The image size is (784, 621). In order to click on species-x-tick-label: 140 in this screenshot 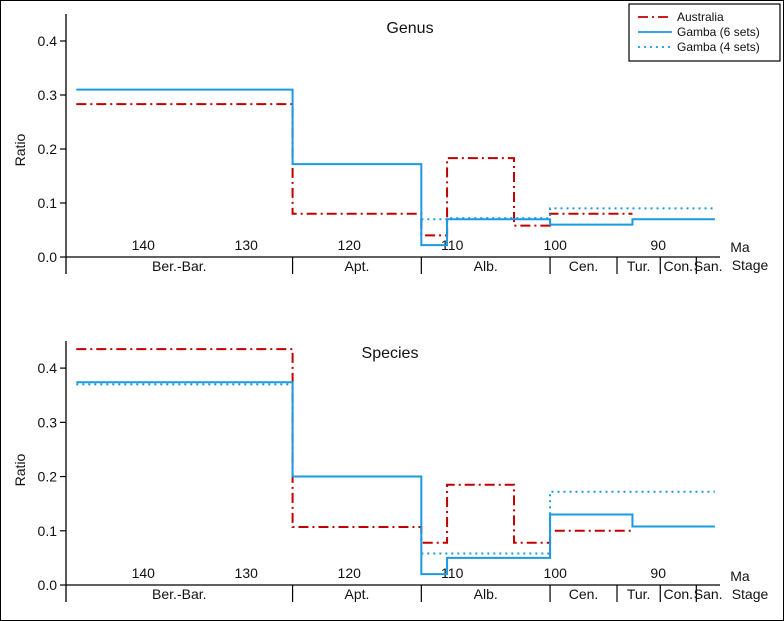, I will do `click(144, 573)`.